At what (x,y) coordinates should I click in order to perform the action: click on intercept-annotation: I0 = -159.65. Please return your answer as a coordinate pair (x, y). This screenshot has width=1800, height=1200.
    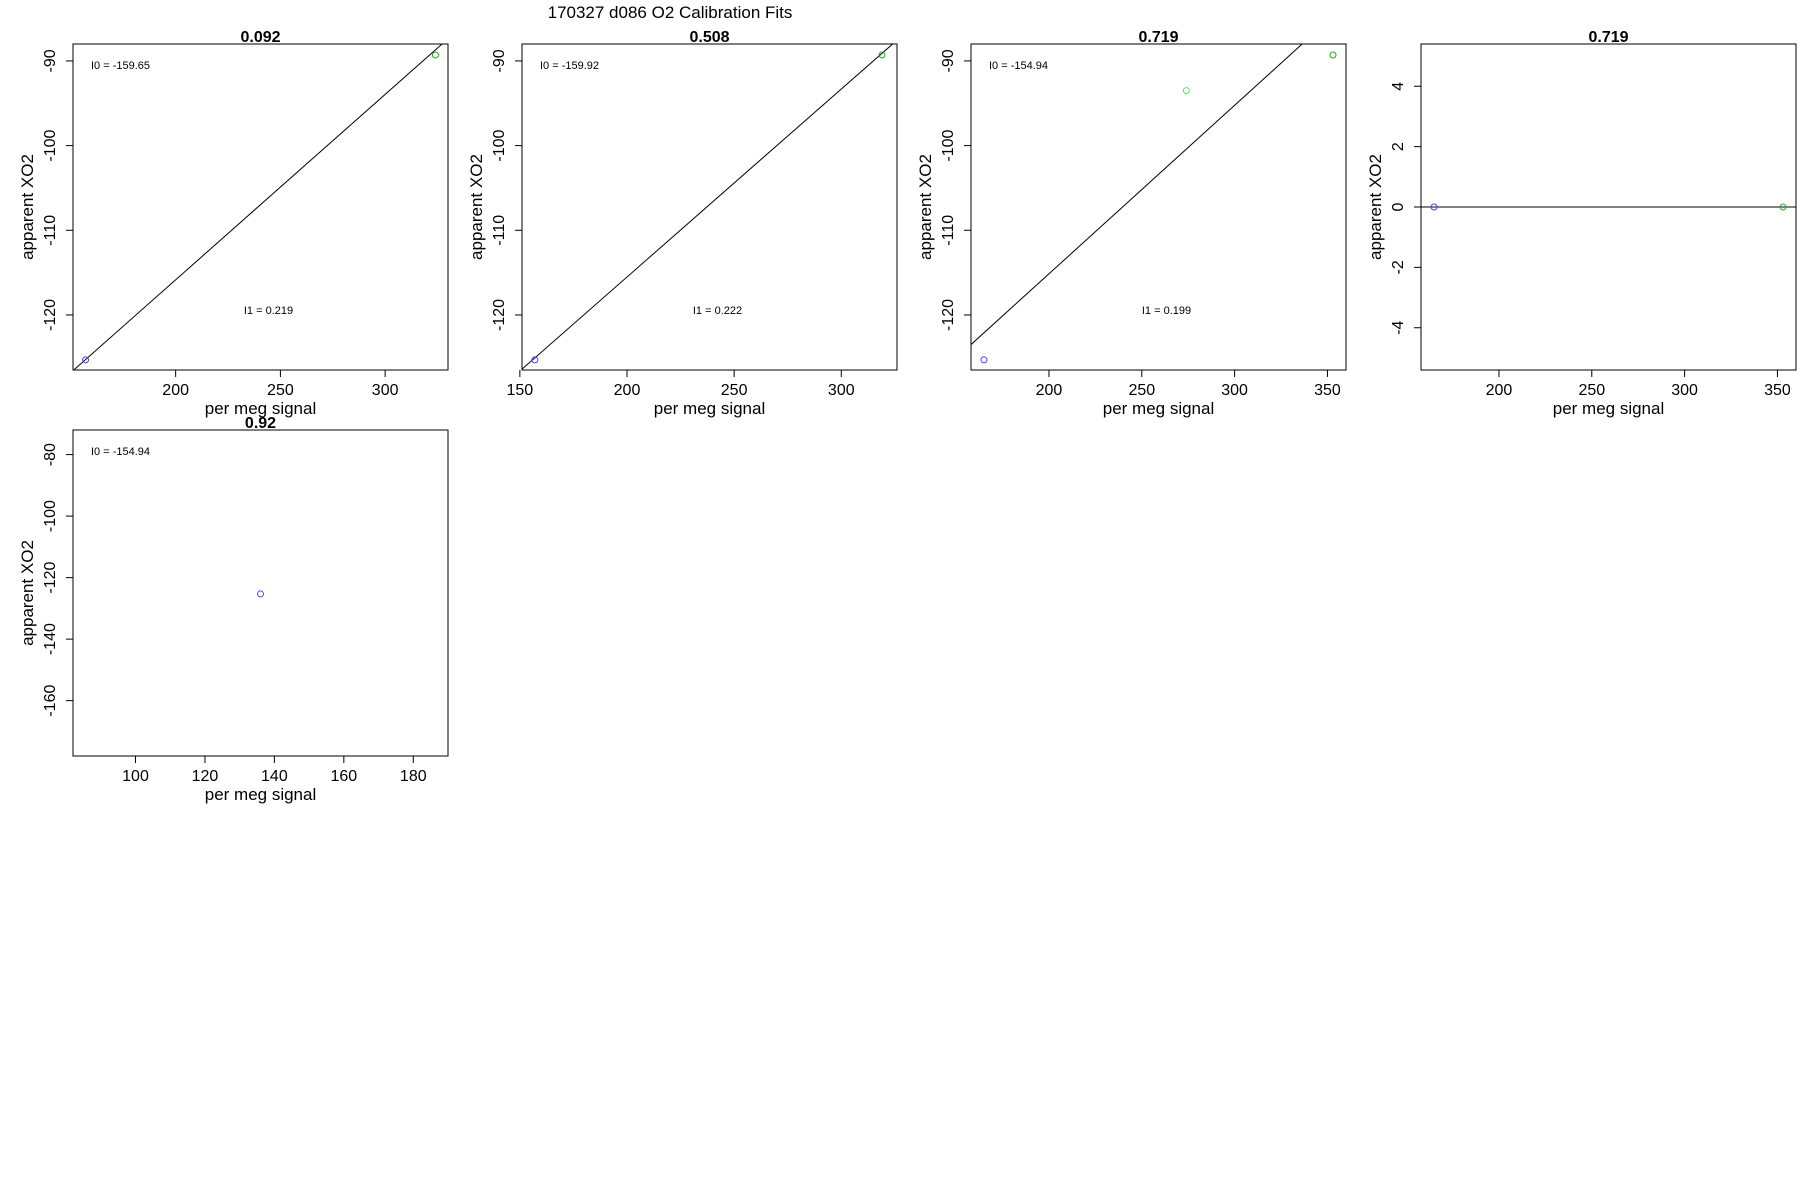
    Looking at the image, I should click on (120, 66).